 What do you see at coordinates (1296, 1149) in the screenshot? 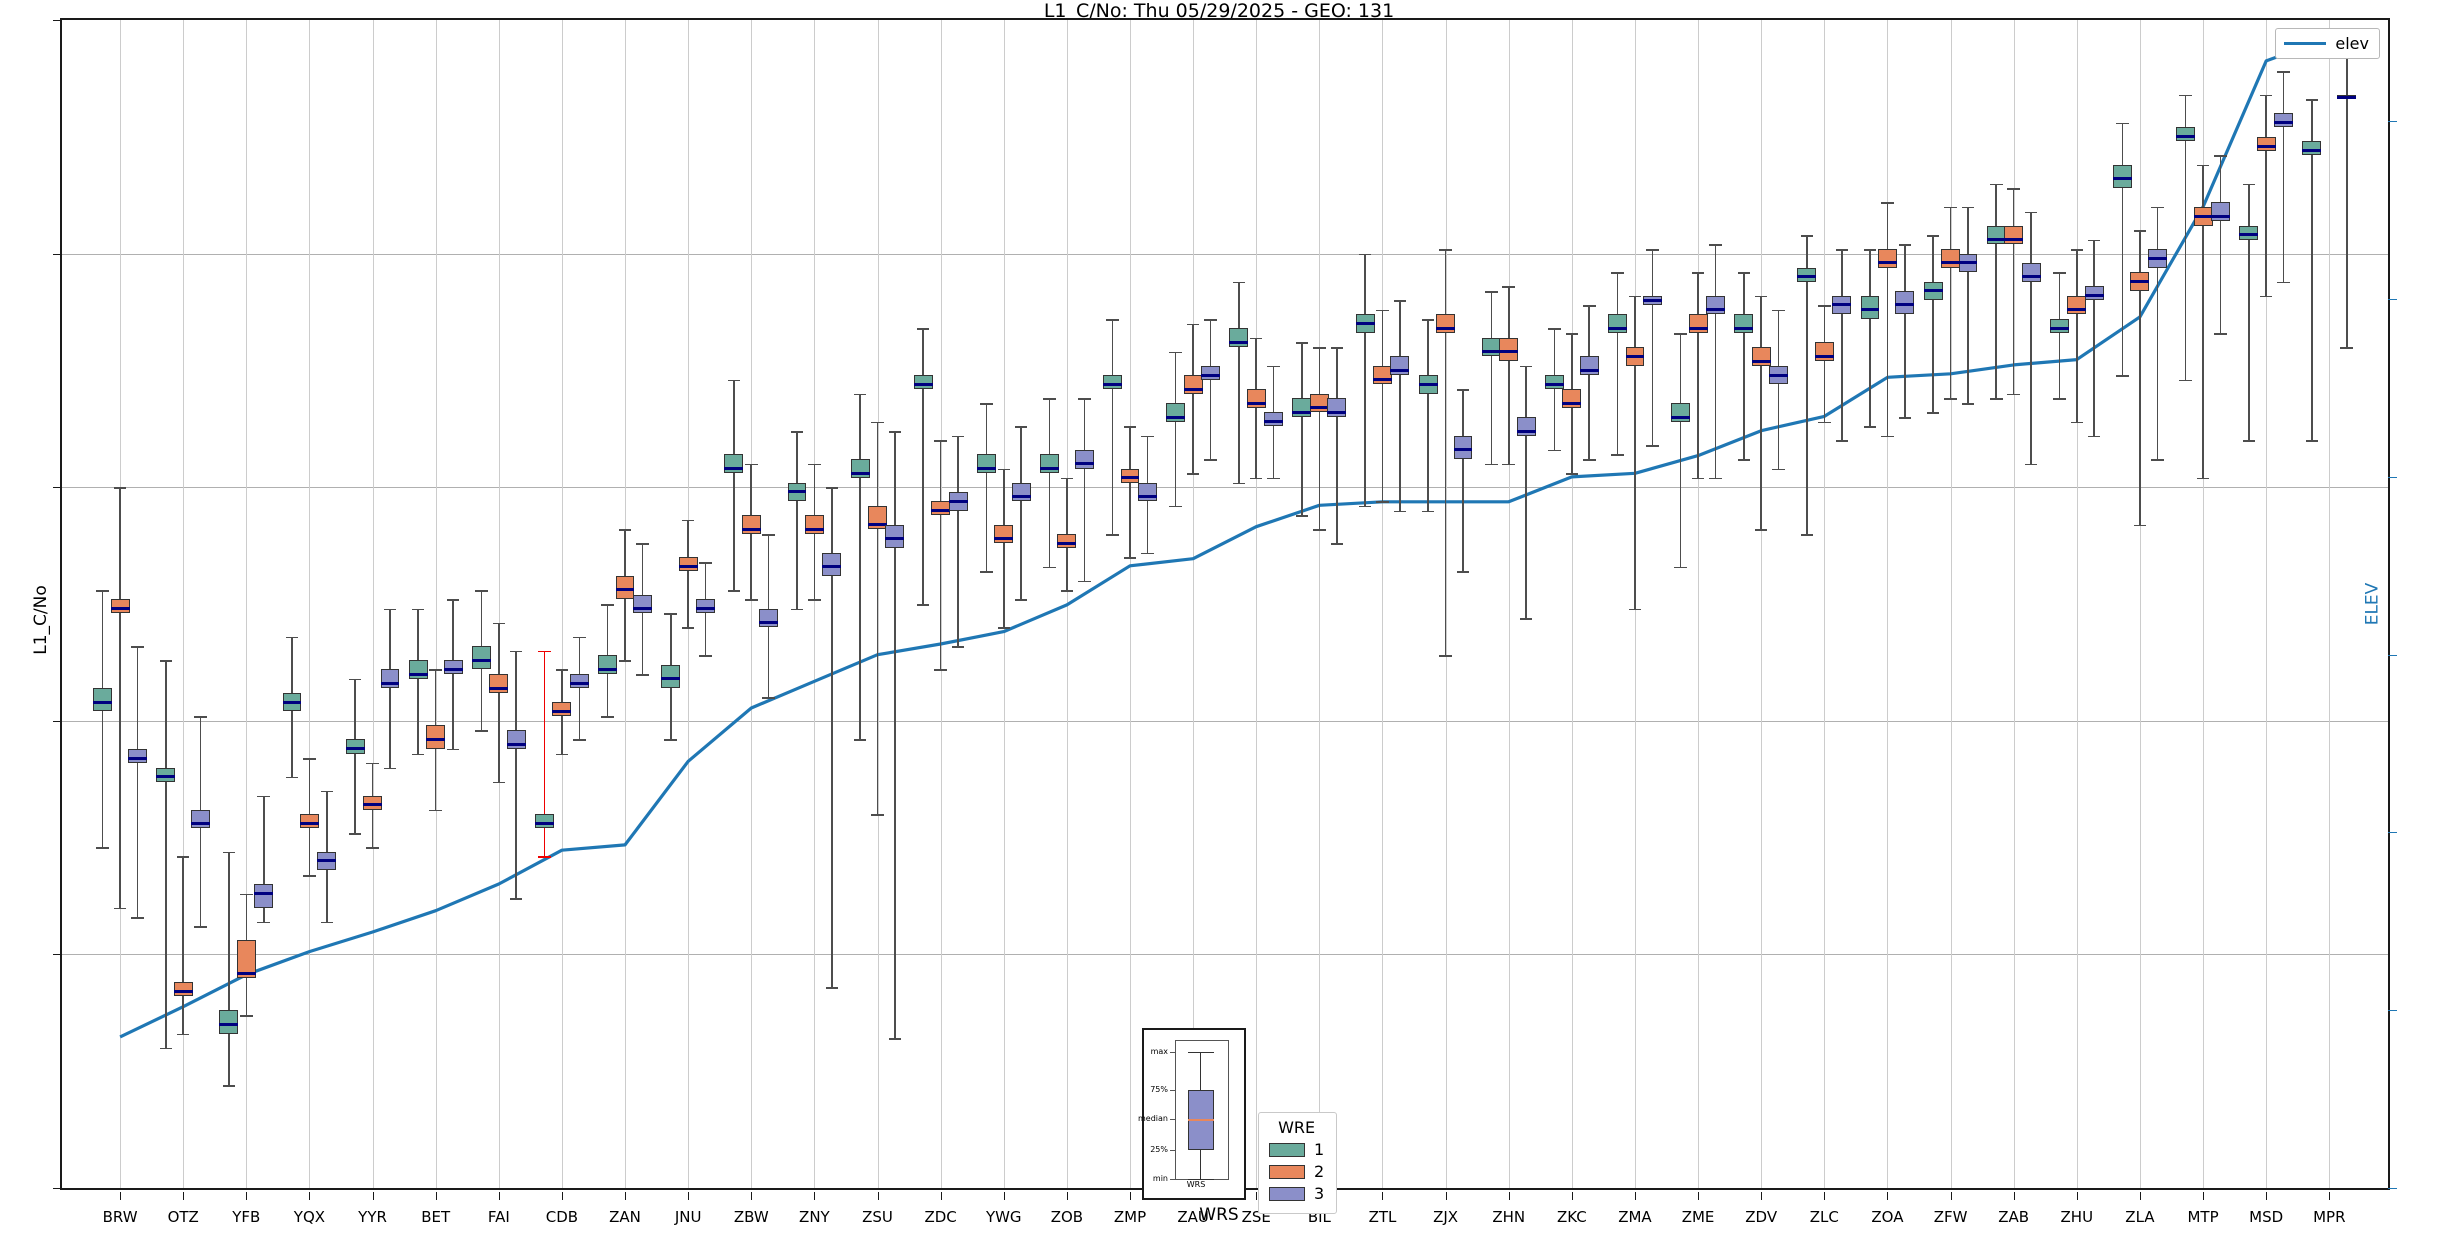
I see `wre-legend-item-1: 1` at bounding box center [1296, 1149].